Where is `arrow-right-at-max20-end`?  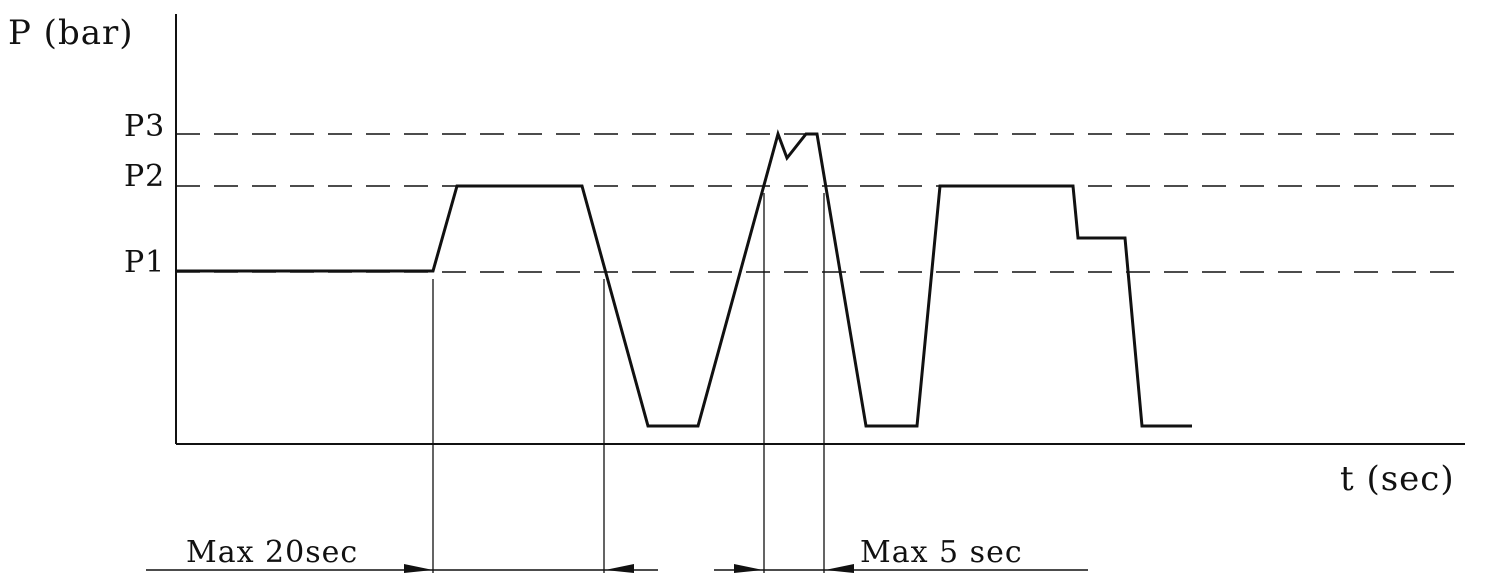 arrow-right-at-max20-end is located at coordinates (418, 568).